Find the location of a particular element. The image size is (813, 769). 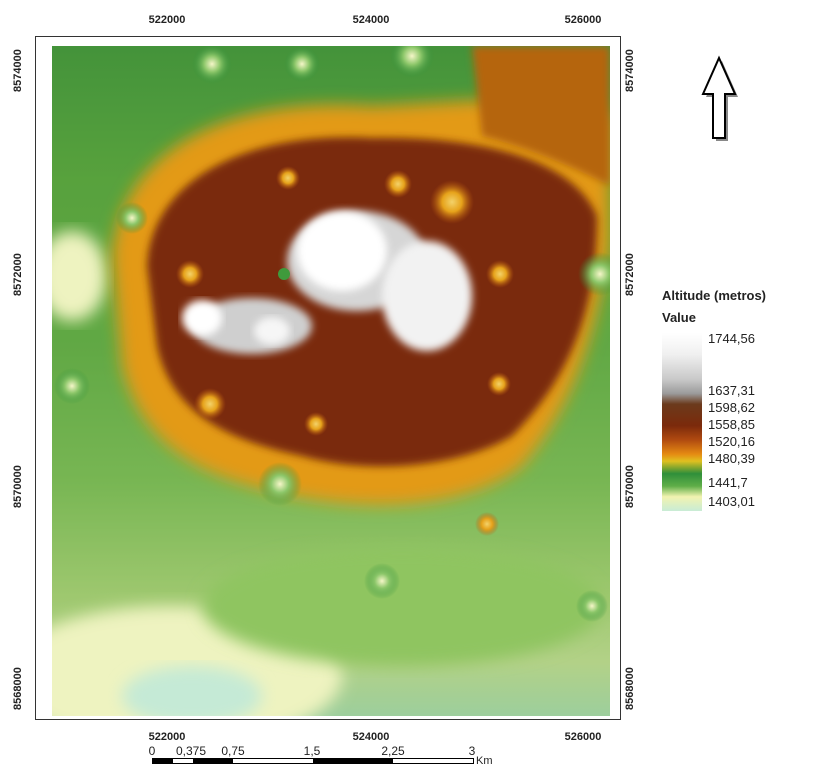

x-tick-top: 526000 is located at coordinates (583, 20).